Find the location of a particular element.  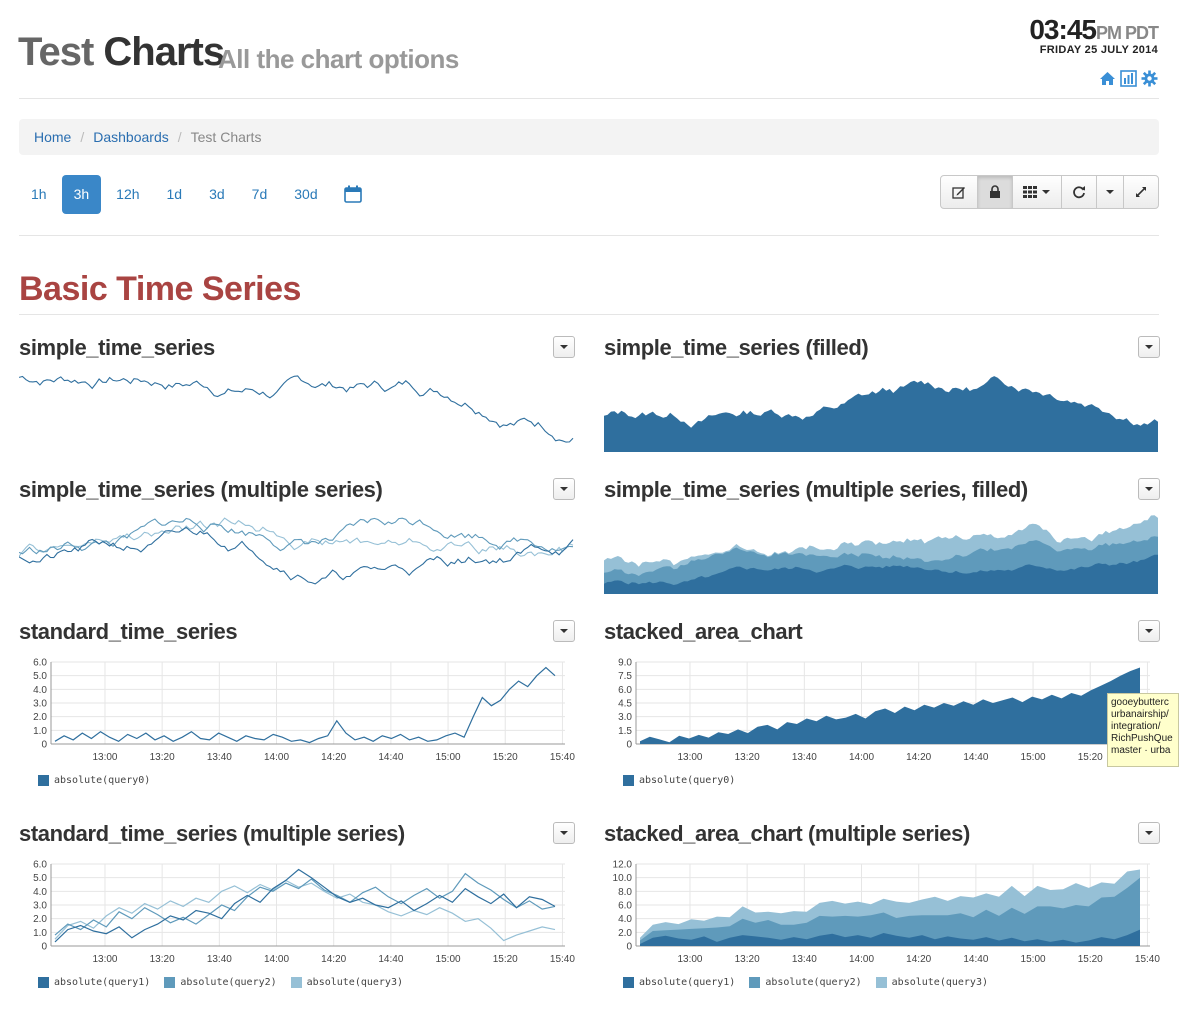

y-tick-label: 8.0 is located at coordinates (625, 892).